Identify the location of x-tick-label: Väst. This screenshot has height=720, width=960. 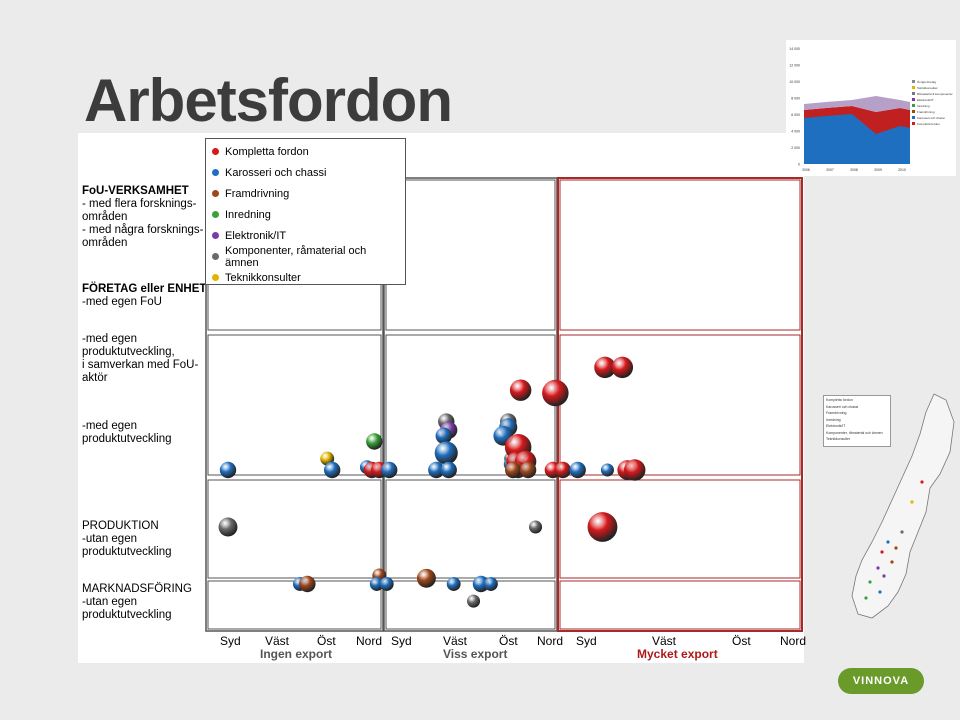
(277, 641).